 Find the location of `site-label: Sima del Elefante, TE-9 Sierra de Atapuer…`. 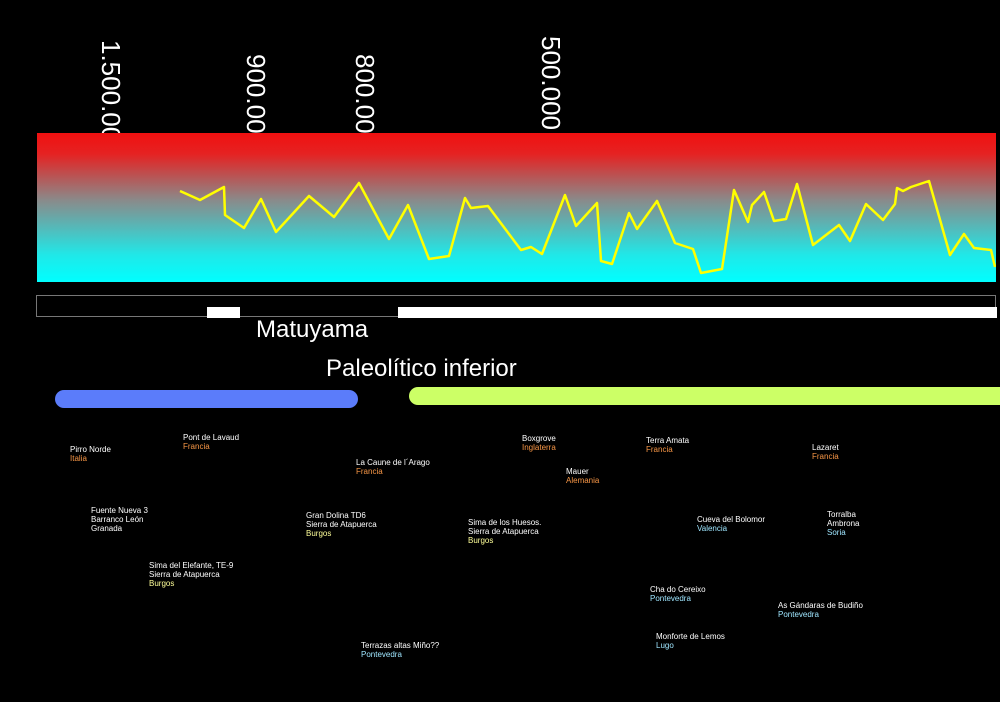

site-label: Sima del Elefante, TE-9 Sierra de Atapuer… is located at coordinates (191, 574).